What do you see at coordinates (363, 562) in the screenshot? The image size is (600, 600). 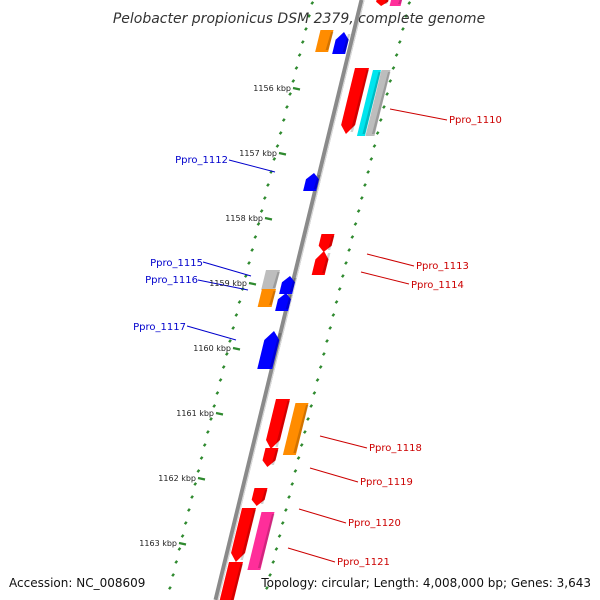 I see `gene-label-ppro-1121: Ppro_1121` at bounding box center [363, 562].